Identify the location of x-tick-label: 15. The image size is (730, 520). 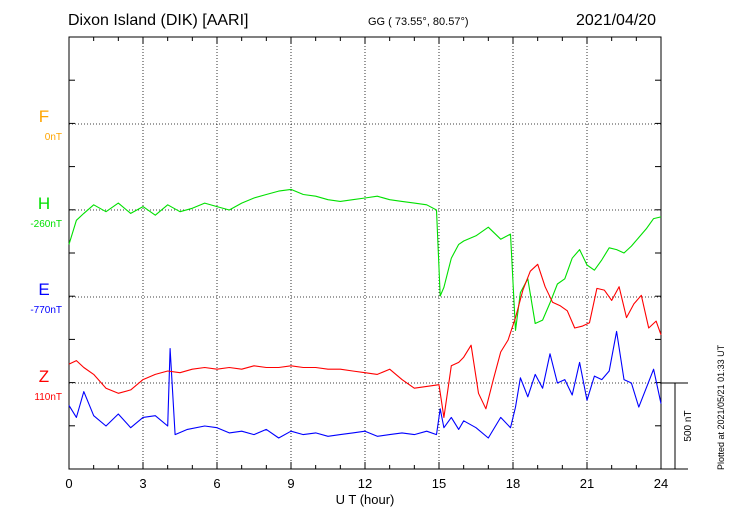
(439, 483).